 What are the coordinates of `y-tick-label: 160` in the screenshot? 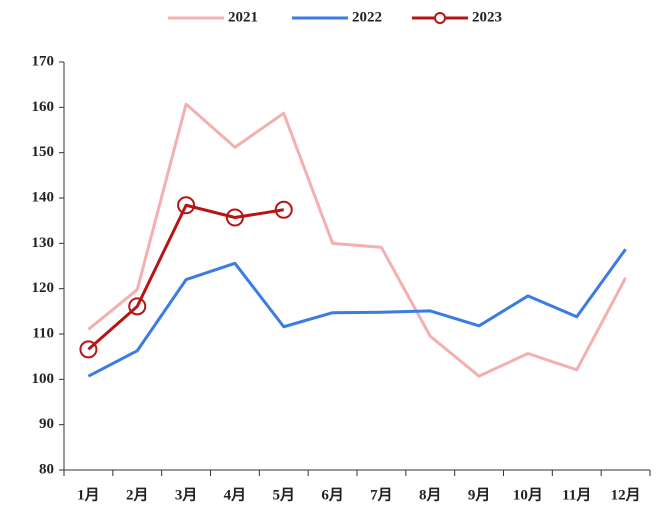 It's located at (43, 107).